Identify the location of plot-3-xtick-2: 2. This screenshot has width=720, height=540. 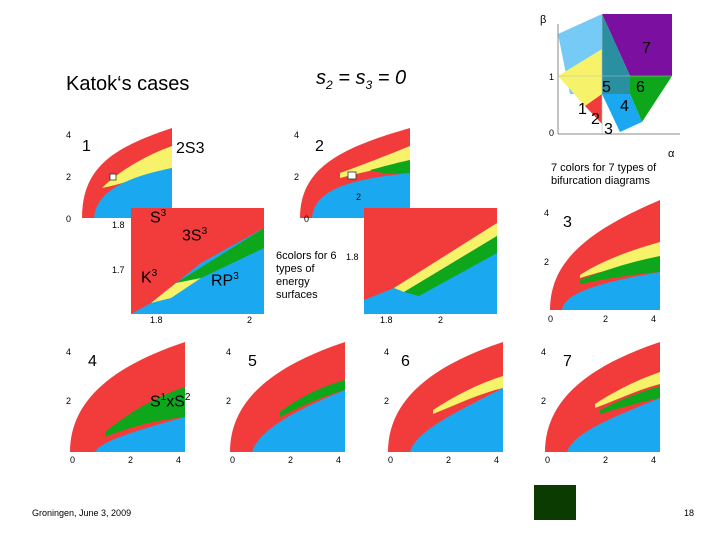
(606, 319).